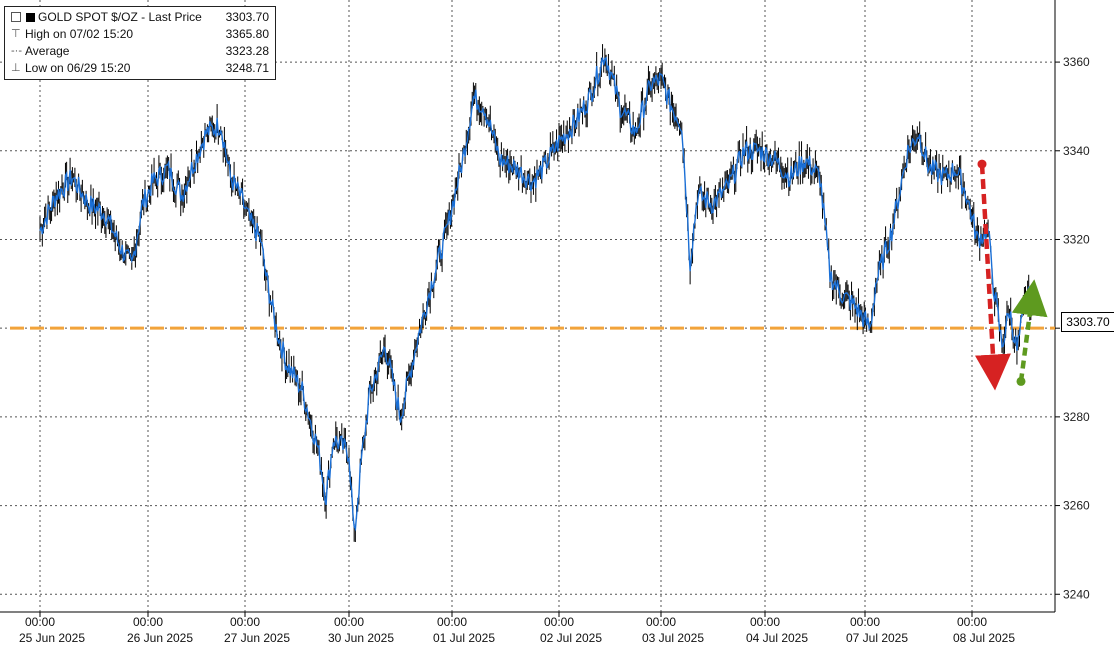  What do you see at coordinates (464, 638) in the screenshot?
I see `x-tick-date-4: 01 Jul 2025` at bounding box center [464, 638].